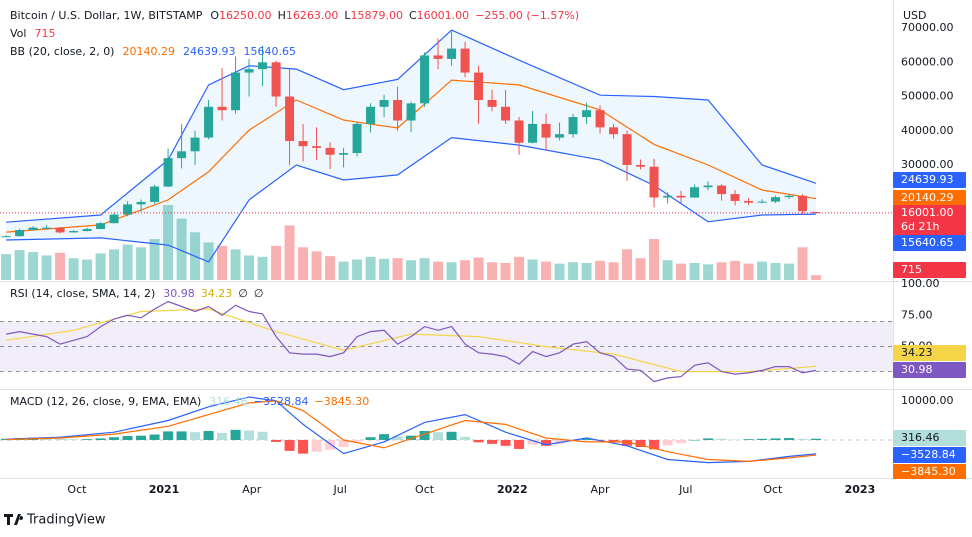 The height and width of the screenshot is (537, 972). I want to click on rsi-line, so click(411, 341).